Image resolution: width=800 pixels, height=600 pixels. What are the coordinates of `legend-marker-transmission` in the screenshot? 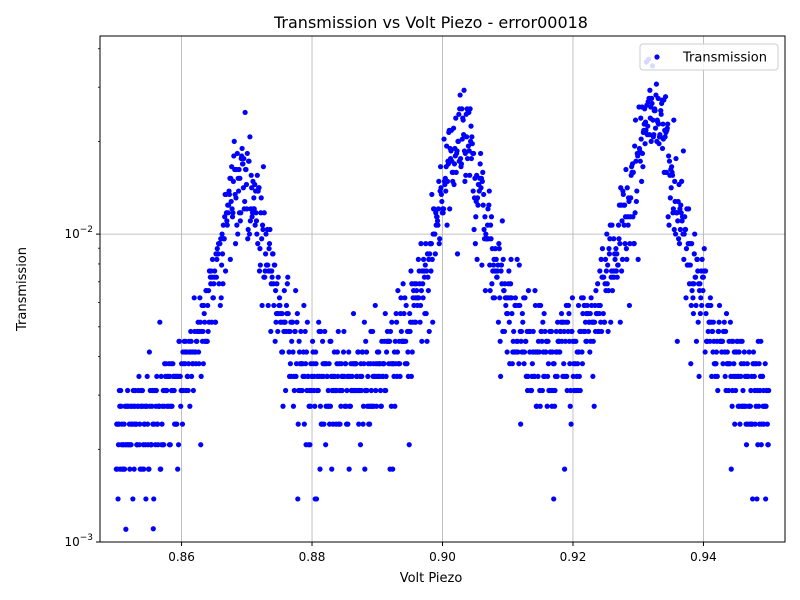 It's located at (657, 57).